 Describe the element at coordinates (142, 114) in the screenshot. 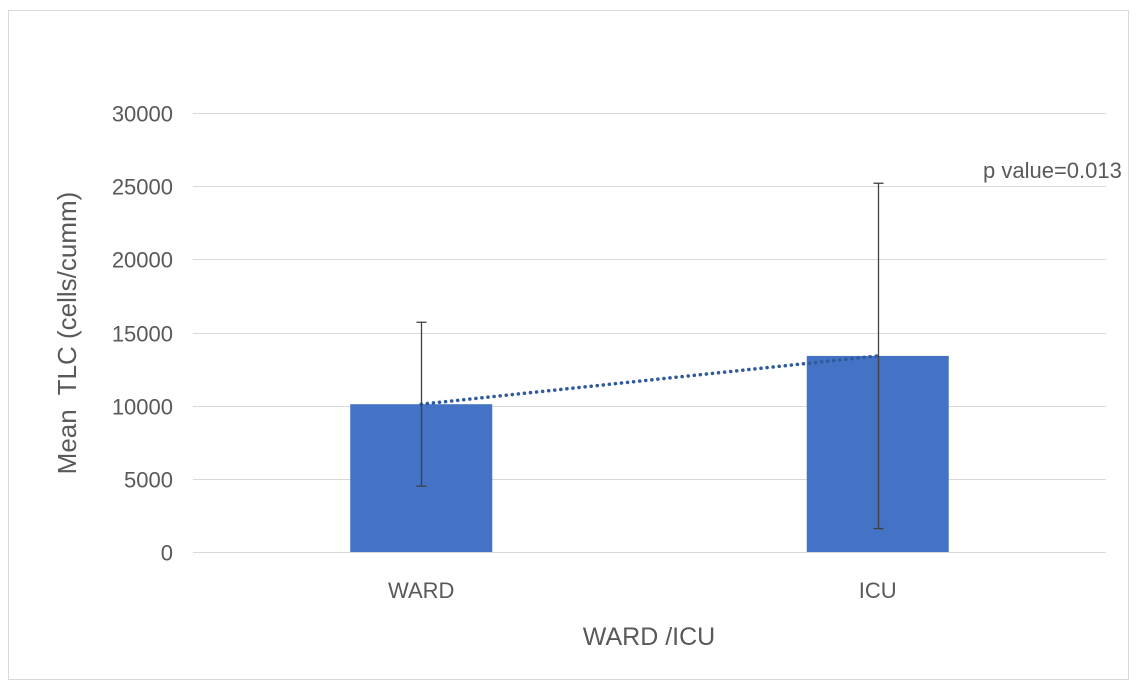

I see `y-tick-label: 30000` at that location.